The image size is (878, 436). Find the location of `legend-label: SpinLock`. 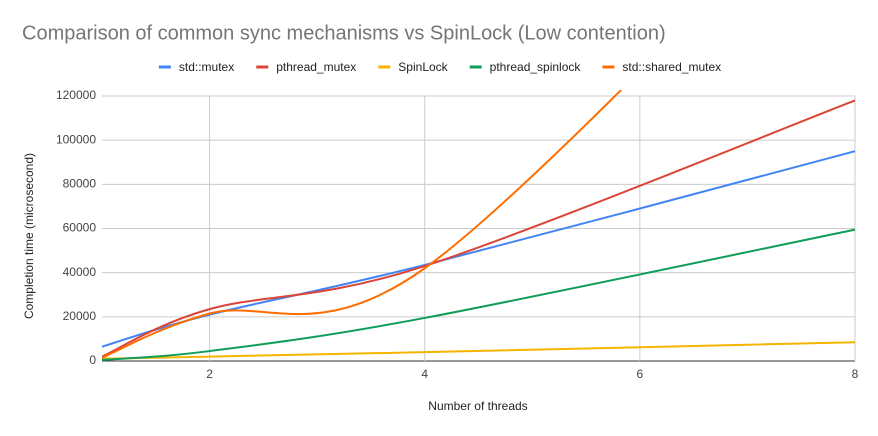

legend-label: SpinLock is located at coordinates (423, 67).